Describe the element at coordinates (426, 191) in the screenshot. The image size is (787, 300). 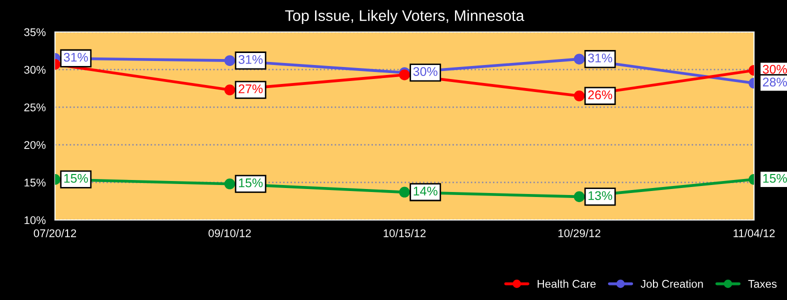
I see `data-label: 14%` at that location.